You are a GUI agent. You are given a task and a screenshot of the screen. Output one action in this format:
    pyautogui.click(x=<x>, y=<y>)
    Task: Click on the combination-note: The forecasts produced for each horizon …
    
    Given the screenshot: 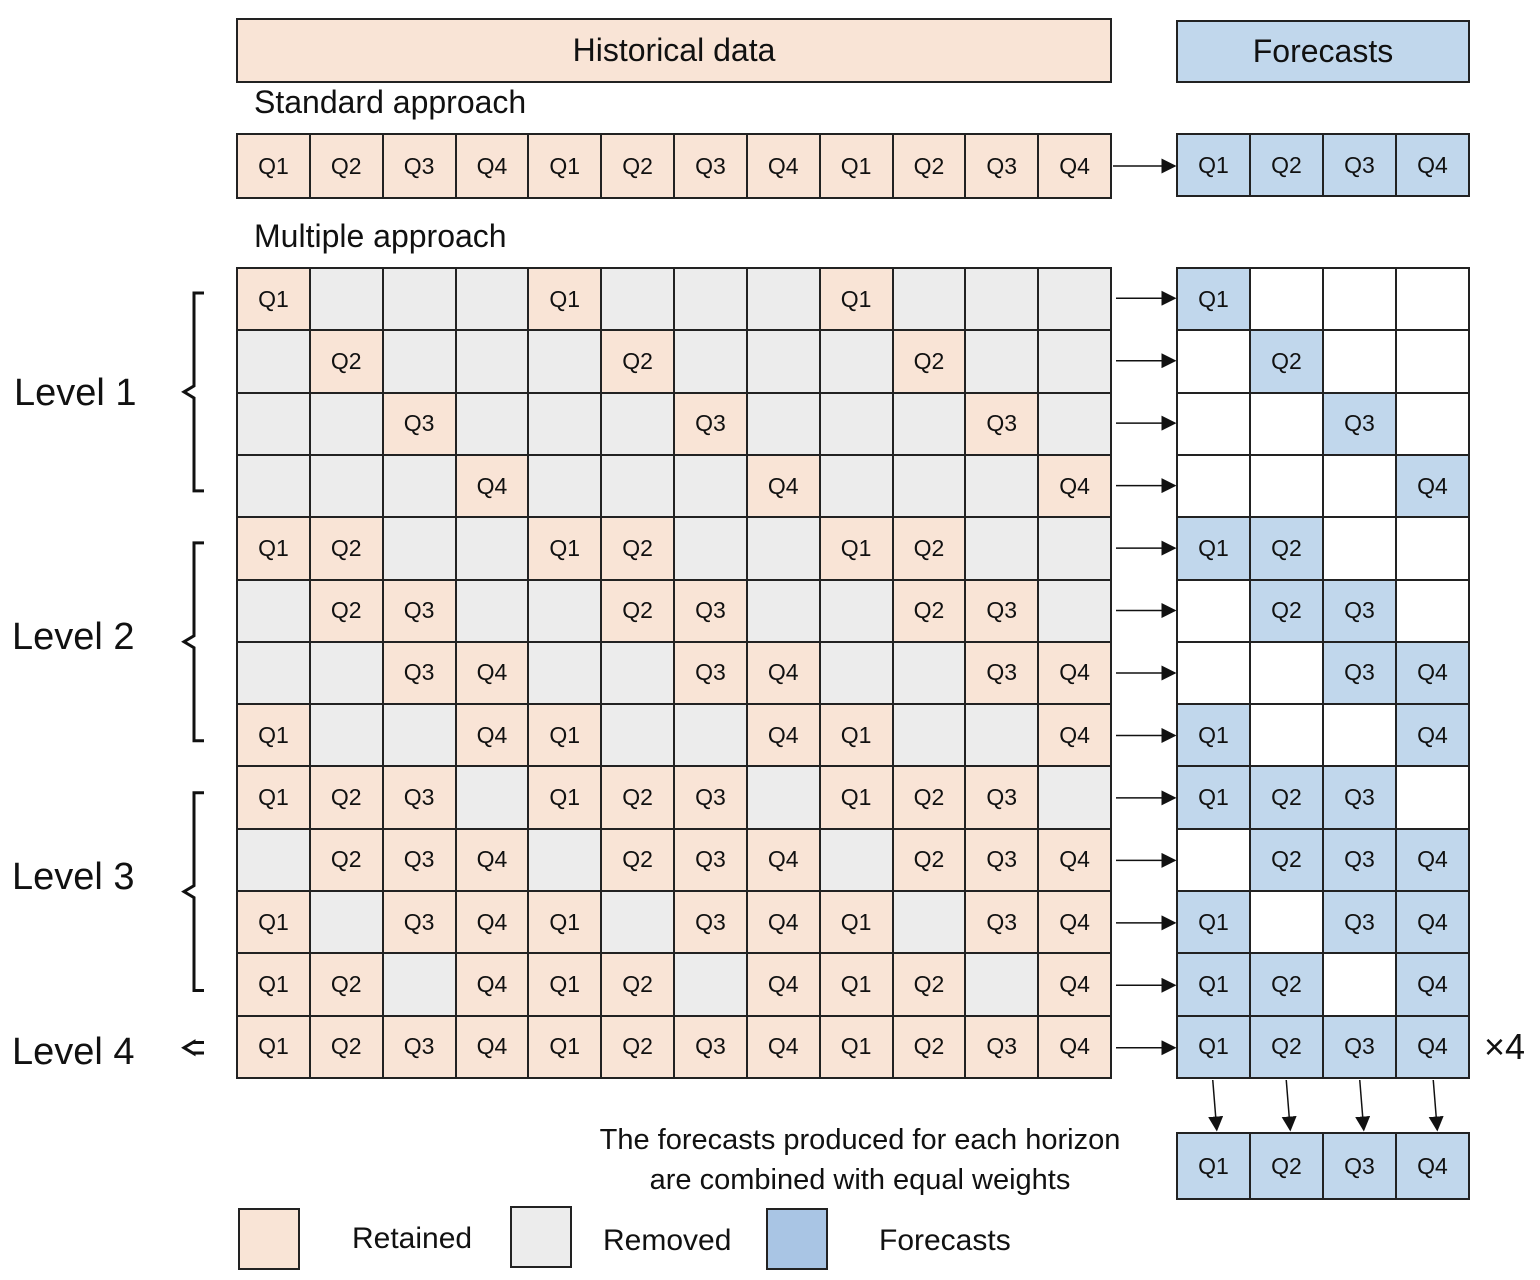 What is the action you would take?
    pyautogui.click(x=860, y=1160)
    